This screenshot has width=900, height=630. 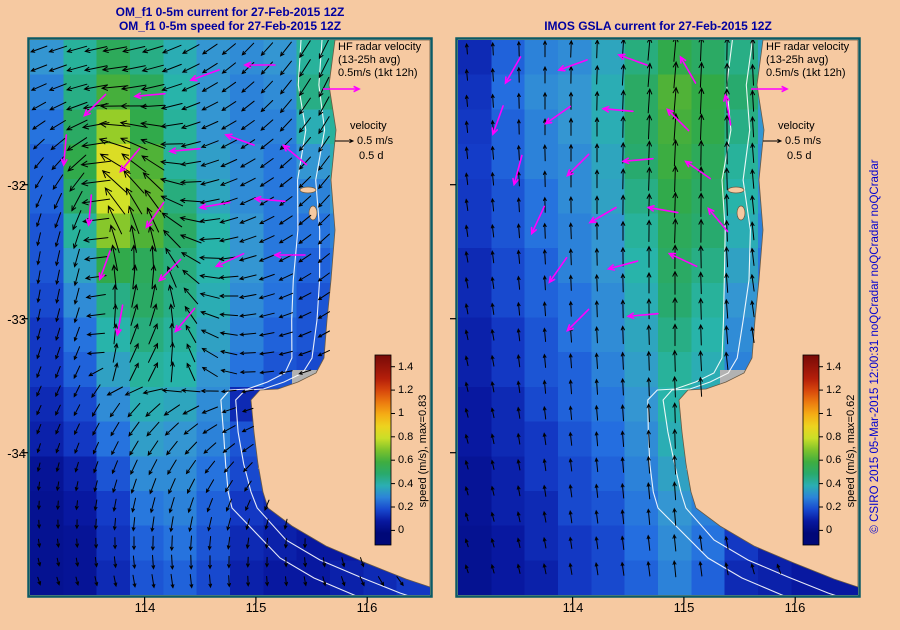 I want to click on panel-left-title-line2: OM_f1 0-5m speed for 27-Feb-2015 12Z, so click(x=230, y=26).